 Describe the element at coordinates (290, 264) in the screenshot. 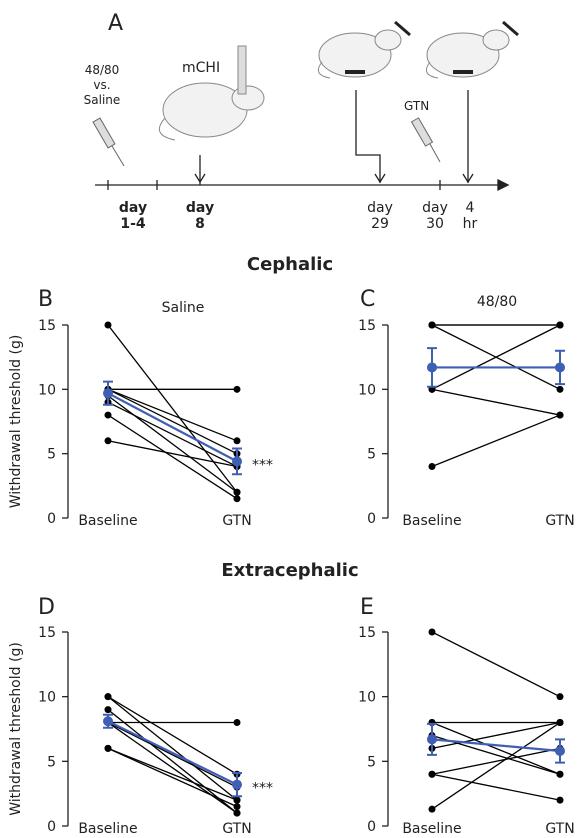

I see `section-title: Cephalic` at that location.